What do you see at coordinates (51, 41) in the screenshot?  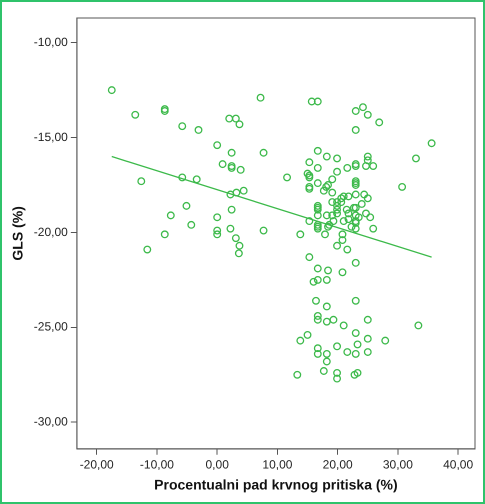 I see `y-tick-label: -10,00` at bounding box center [51, 41].